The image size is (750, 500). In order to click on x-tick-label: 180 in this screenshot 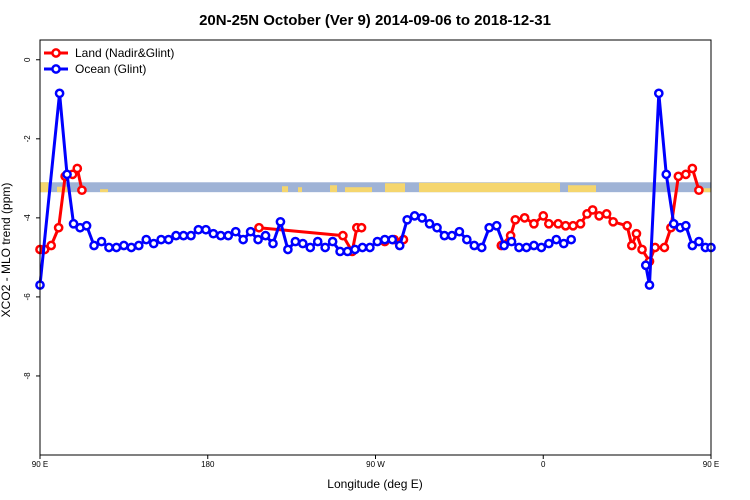, I will do `click(208, 464)`.